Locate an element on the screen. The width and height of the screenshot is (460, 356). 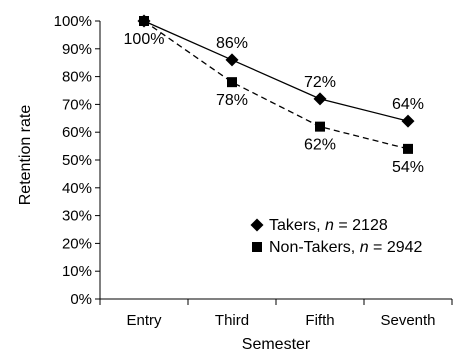
data-label: 64% is located at coordinates (408, 104).